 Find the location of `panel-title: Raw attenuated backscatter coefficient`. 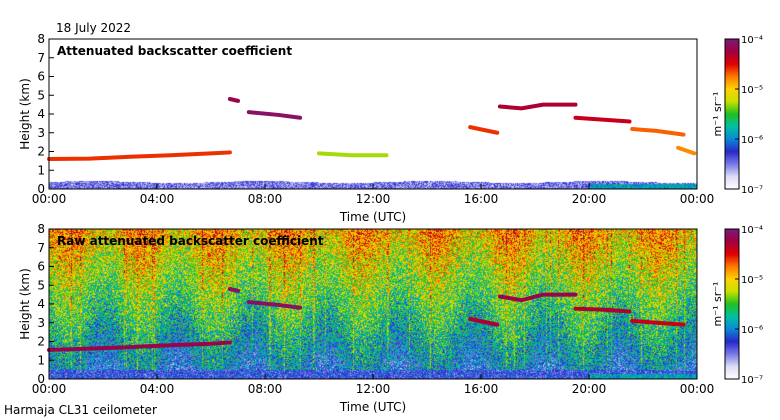

panel-title: Raw attenuated backscatter coefficient is located at coordinates (190, 241).